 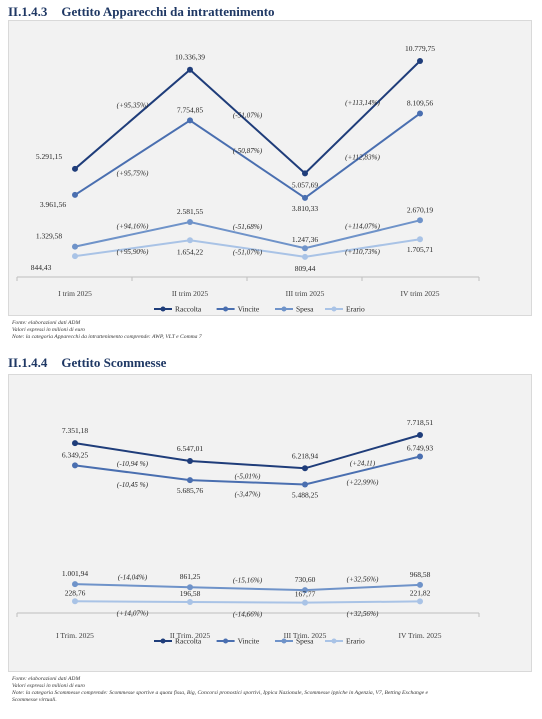 I want to click on change-label: (-5,01%), so click(x=248, y=477).